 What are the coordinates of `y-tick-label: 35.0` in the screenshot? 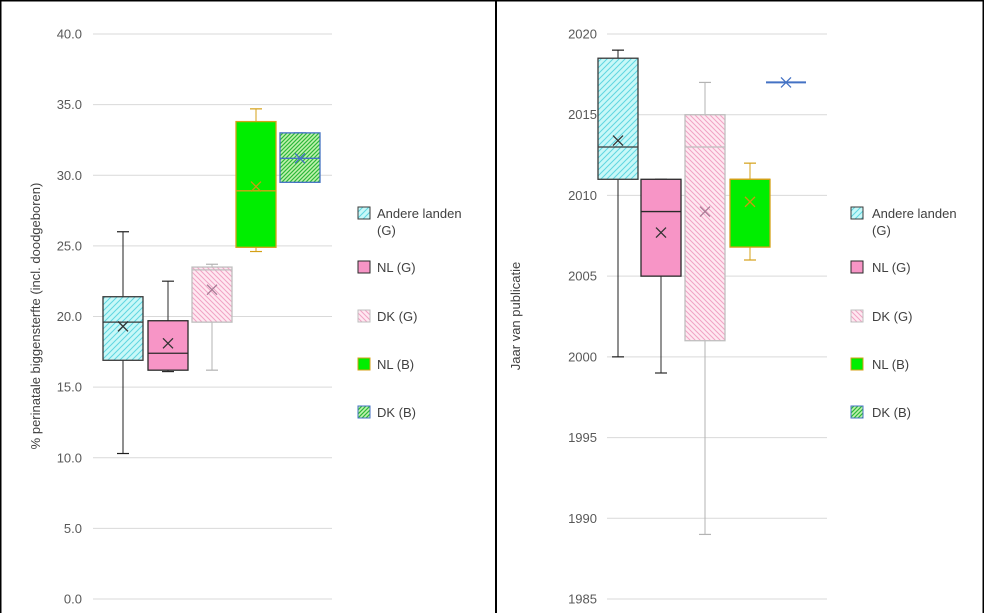 It's located at (69, 104).